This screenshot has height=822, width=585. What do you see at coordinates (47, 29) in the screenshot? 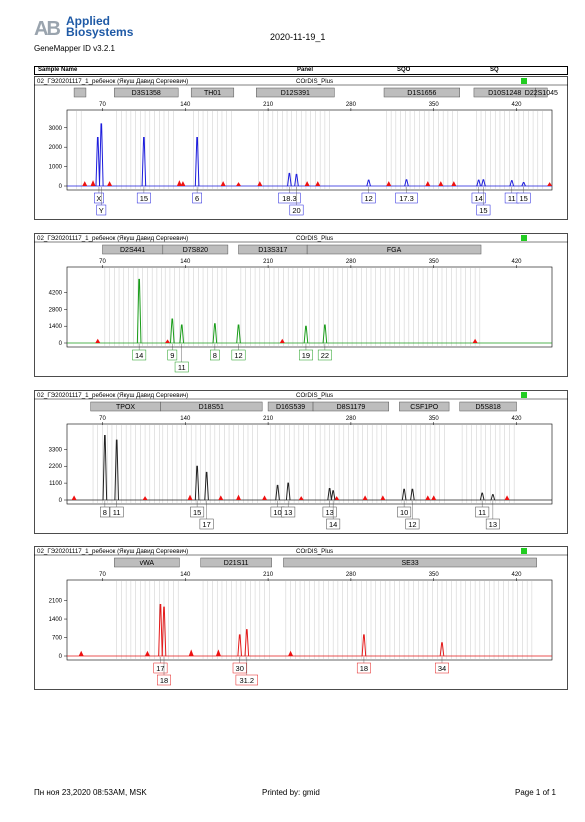
I see `ab-logo-mark: AB` at bounding box center [47, 29].